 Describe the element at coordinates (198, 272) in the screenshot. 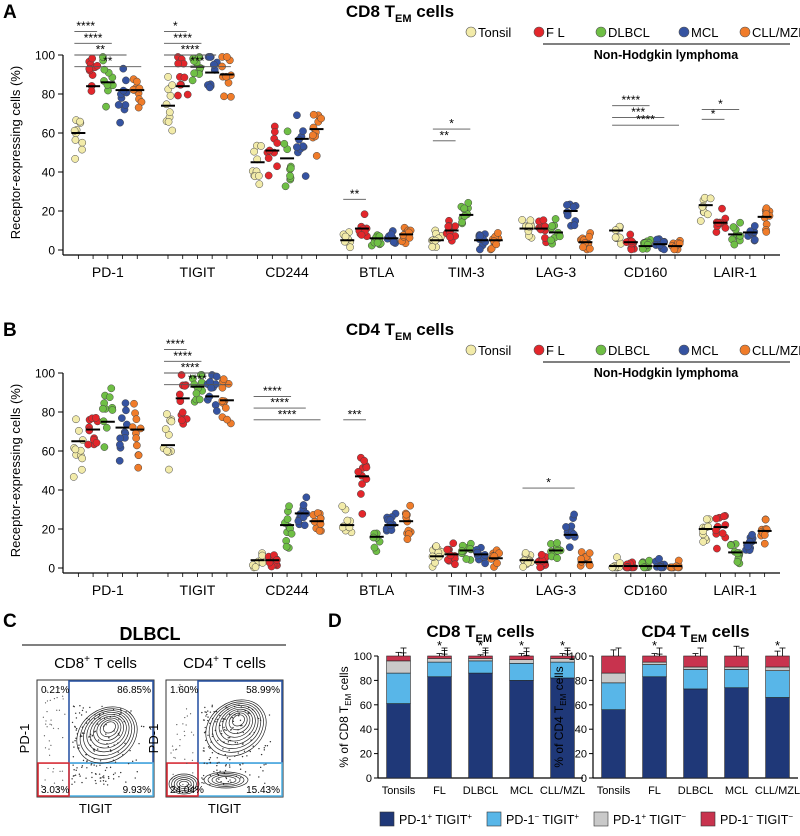

I see `category-label-tigit: TIGIT` at that location.